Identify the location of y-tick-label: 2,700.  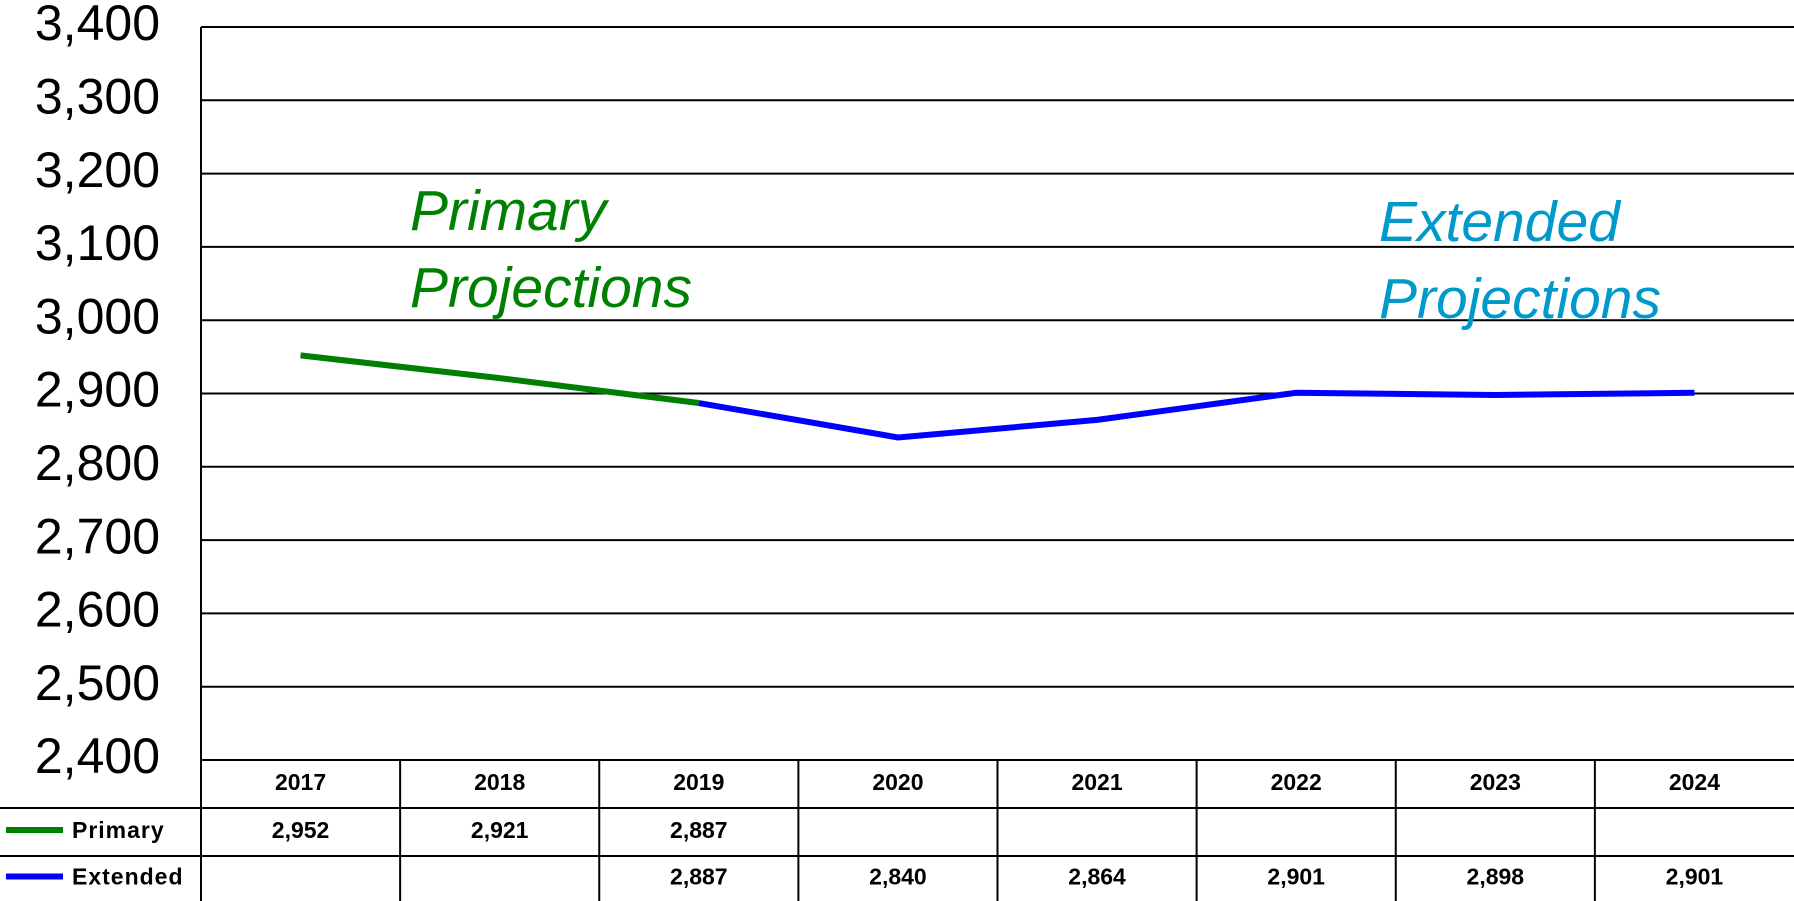
(97, 536).